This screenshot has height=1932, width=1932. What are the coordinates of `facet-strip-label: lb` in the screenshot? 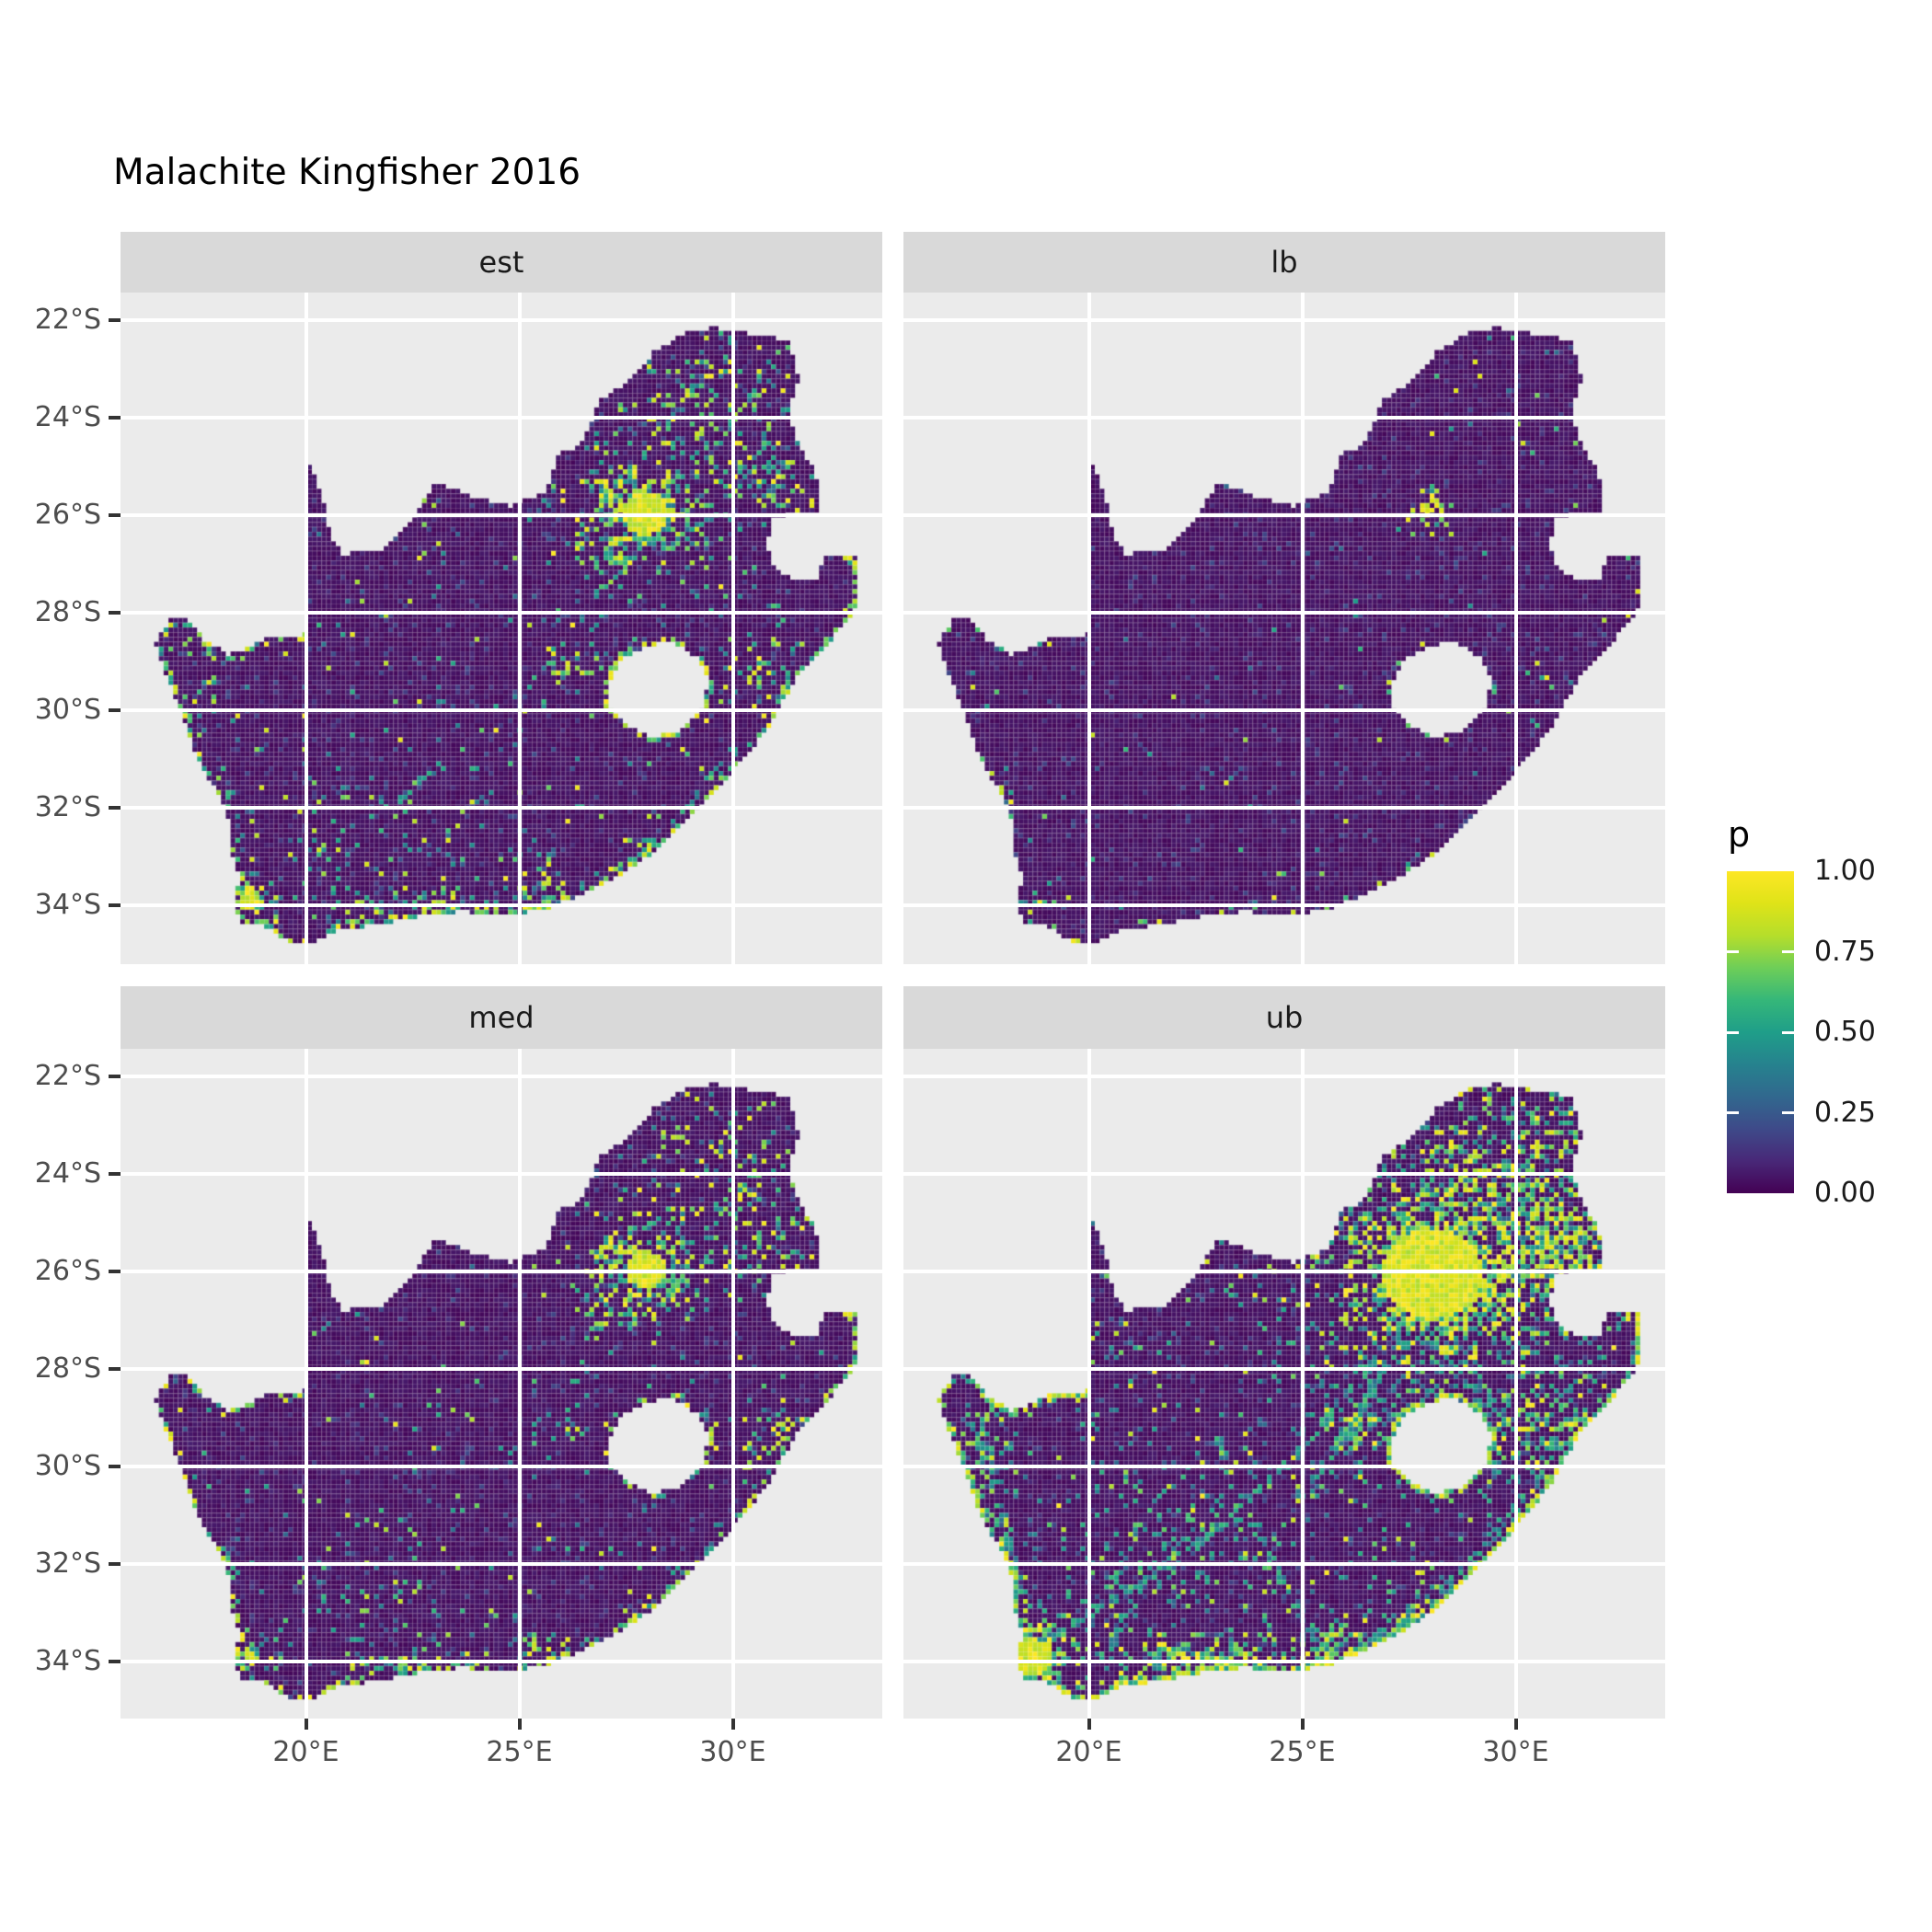 It's located at (1284, 262).